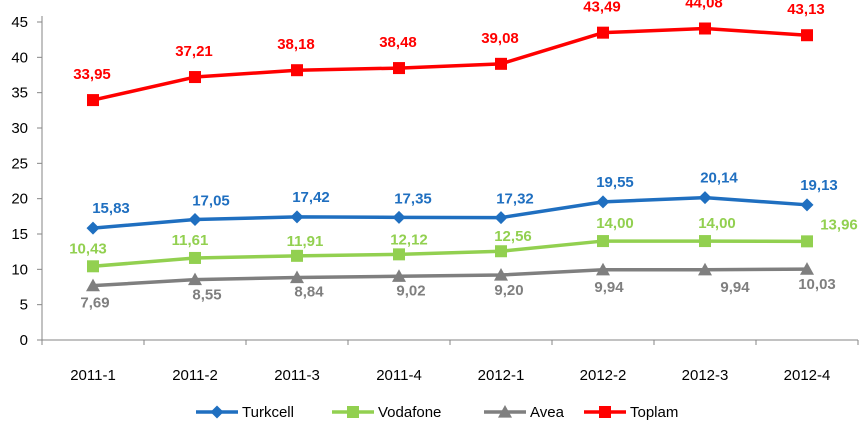 The image size is (862, 436). Describe the element at coordinates (268, 412) in the screenshot. I see `legend-label-turkcell: Turkcell` at that location.